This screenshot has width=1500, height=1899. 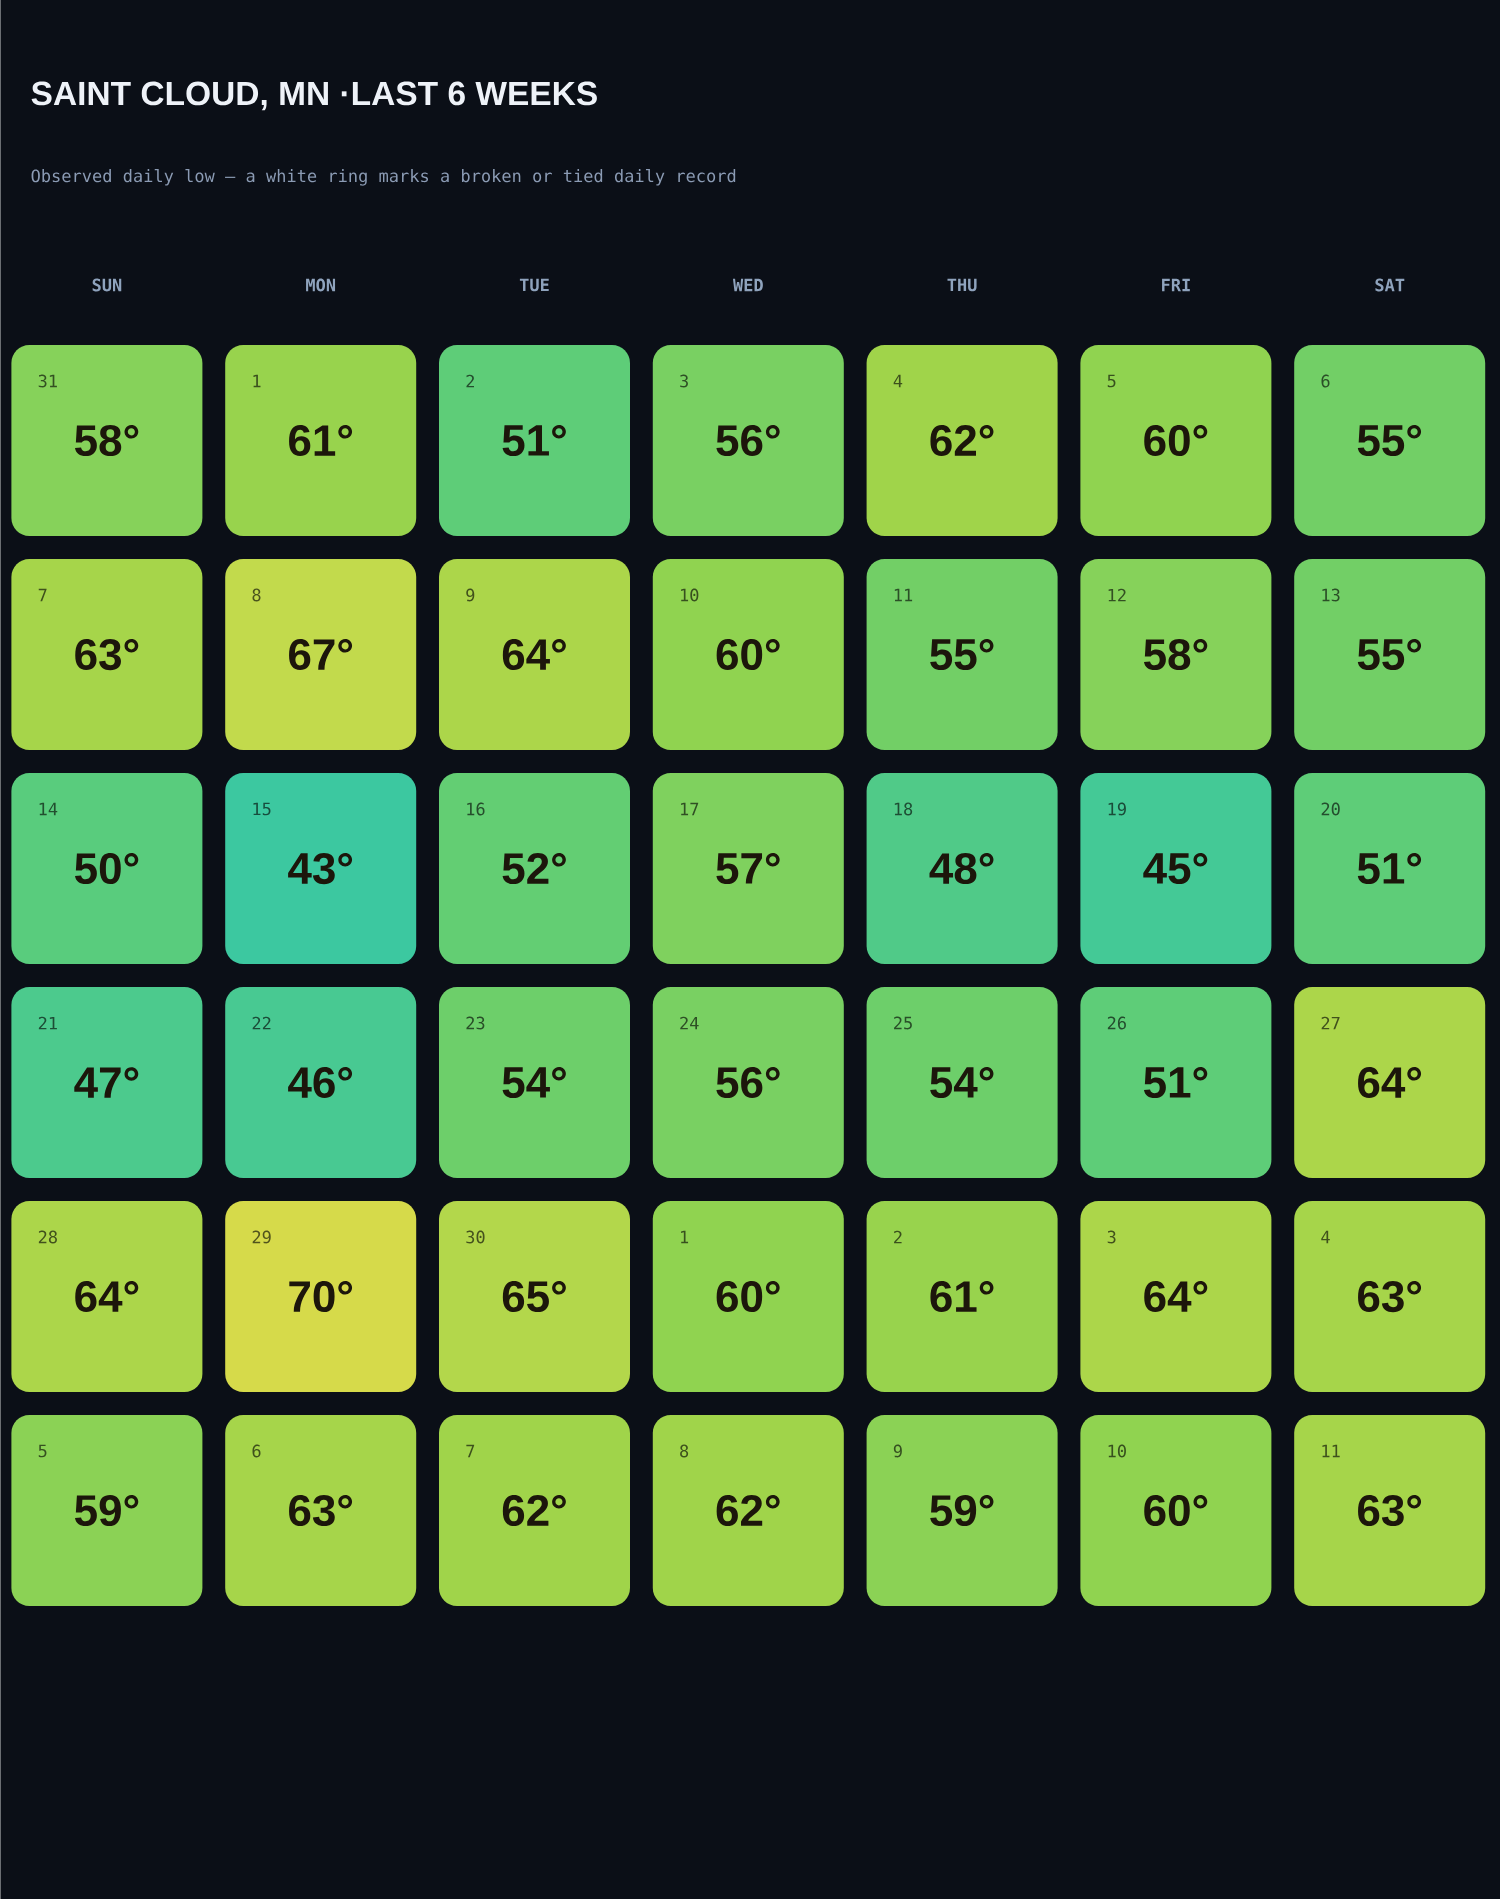 What do you see at coordinates (475, 1237) in the screenshot?
I see `annotation: 30` at bounding box center [475, 1237].